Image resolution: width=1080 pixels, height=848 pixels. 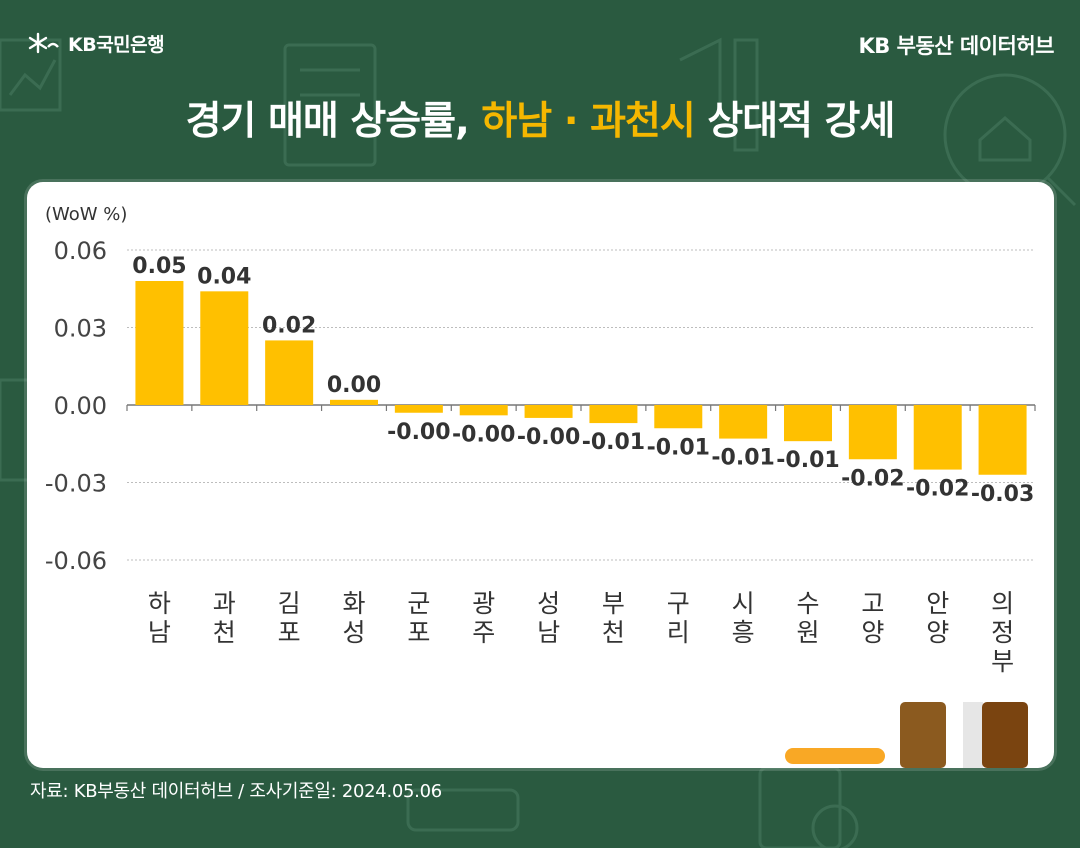 What do you see at coordinates (224, 276) in the screenshot?
I see `data-label: 0.04` at bounding box center [224, 276].